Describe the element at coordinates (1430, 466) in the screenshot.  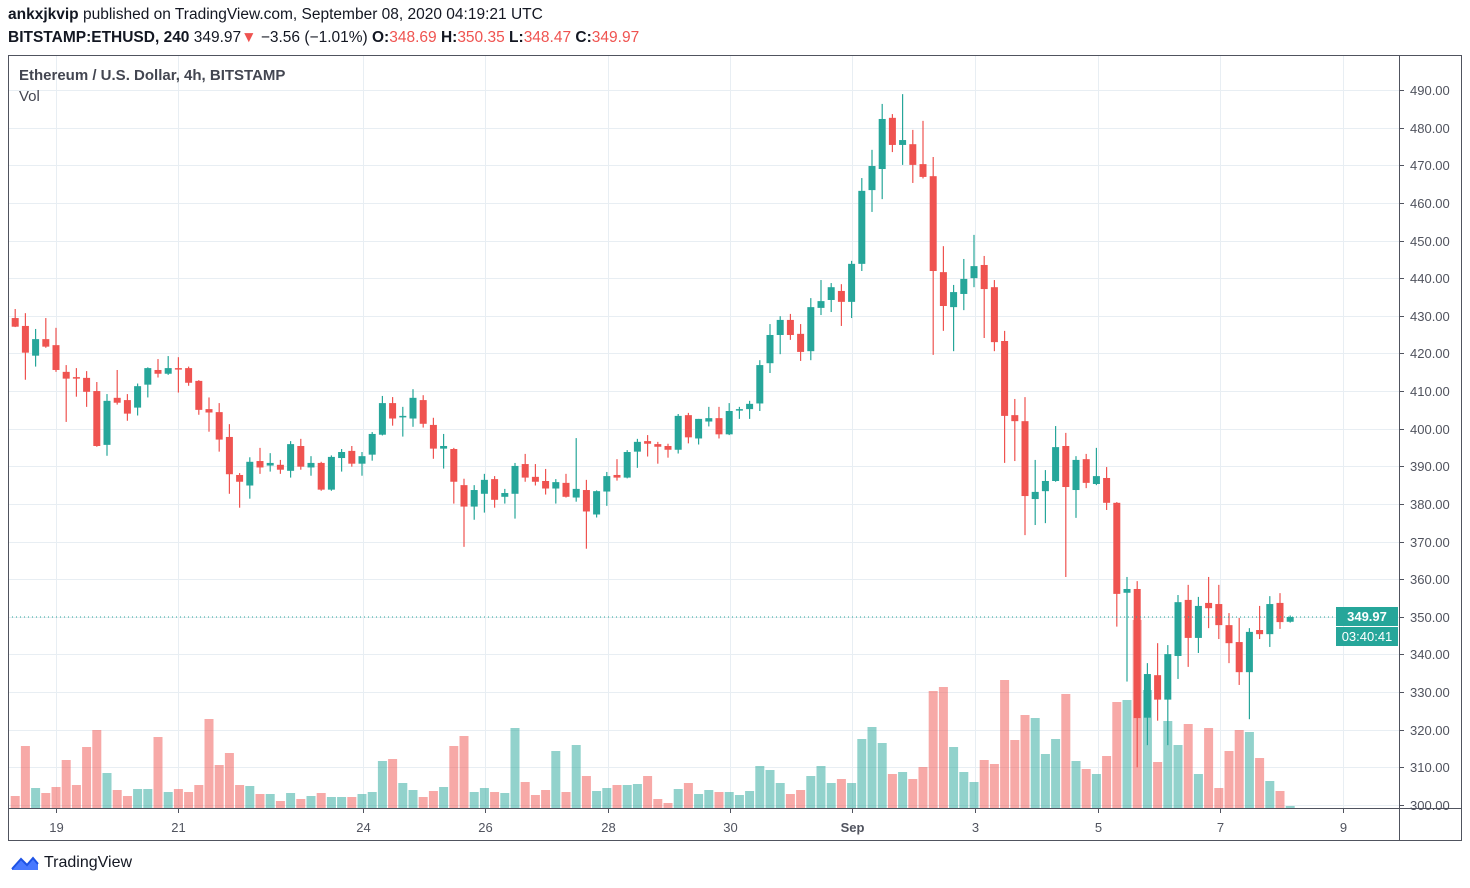
I see `price-tick-label: 390.00` at that location.